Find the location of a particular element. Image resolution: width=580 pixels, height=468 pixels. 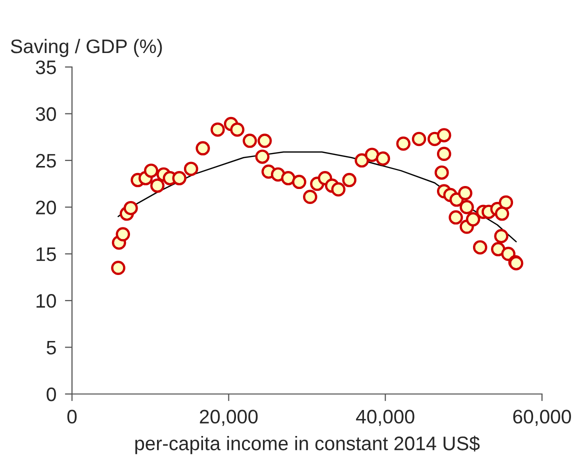

y-tick-label: 20 is located at coordinates (46, 207).